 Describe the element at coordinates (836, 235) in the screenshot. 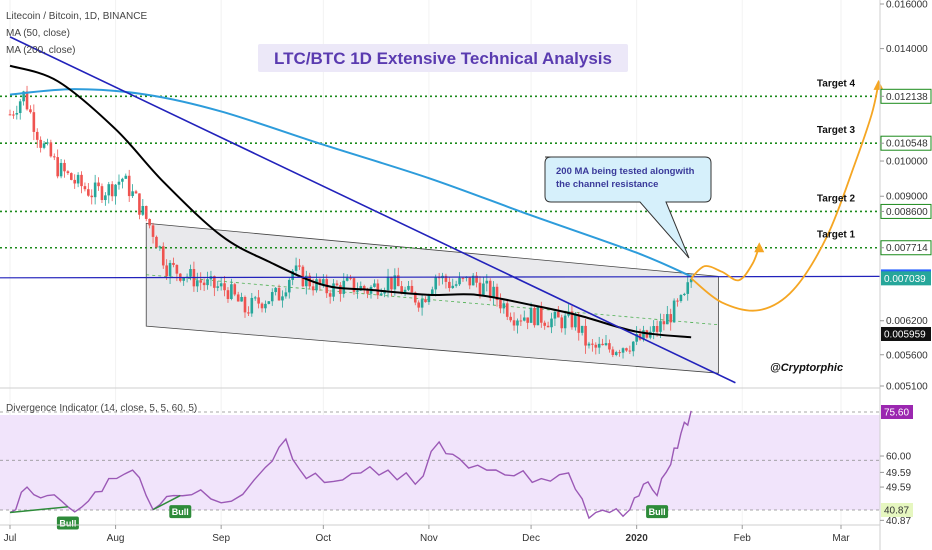

I see `target-label: Target 1` at that location.